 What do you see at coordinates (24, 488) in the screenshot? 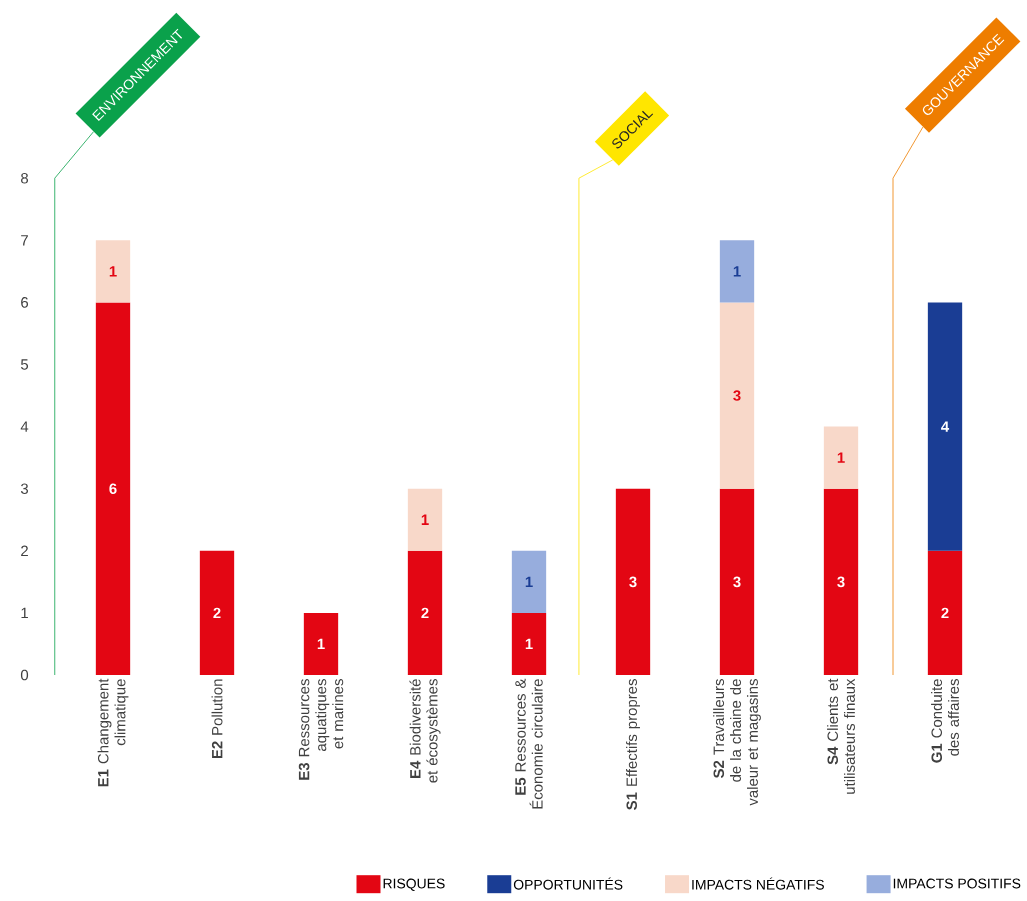
I see `y-tick-label: 3` at bounding box center [24, 488].